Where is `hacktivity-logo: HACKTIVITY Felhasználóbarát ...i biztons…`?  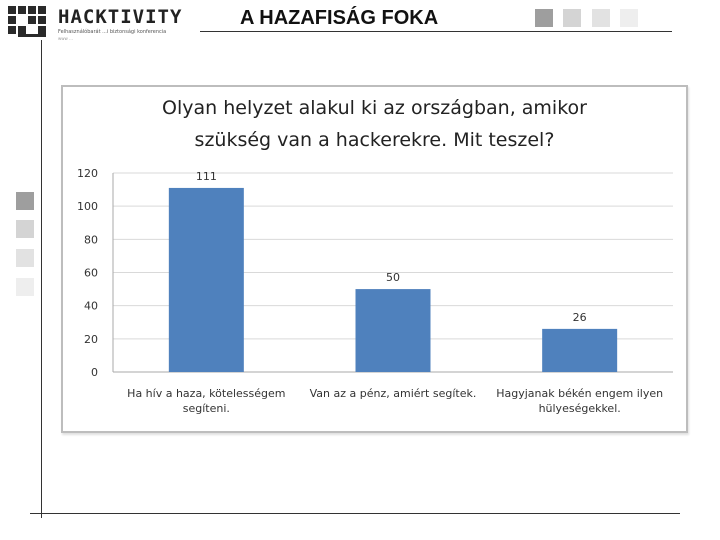
hacktivity-logo: HACKTIVITY Felhasználóbarát ...i biztons… is located at coordinates (103, 24).